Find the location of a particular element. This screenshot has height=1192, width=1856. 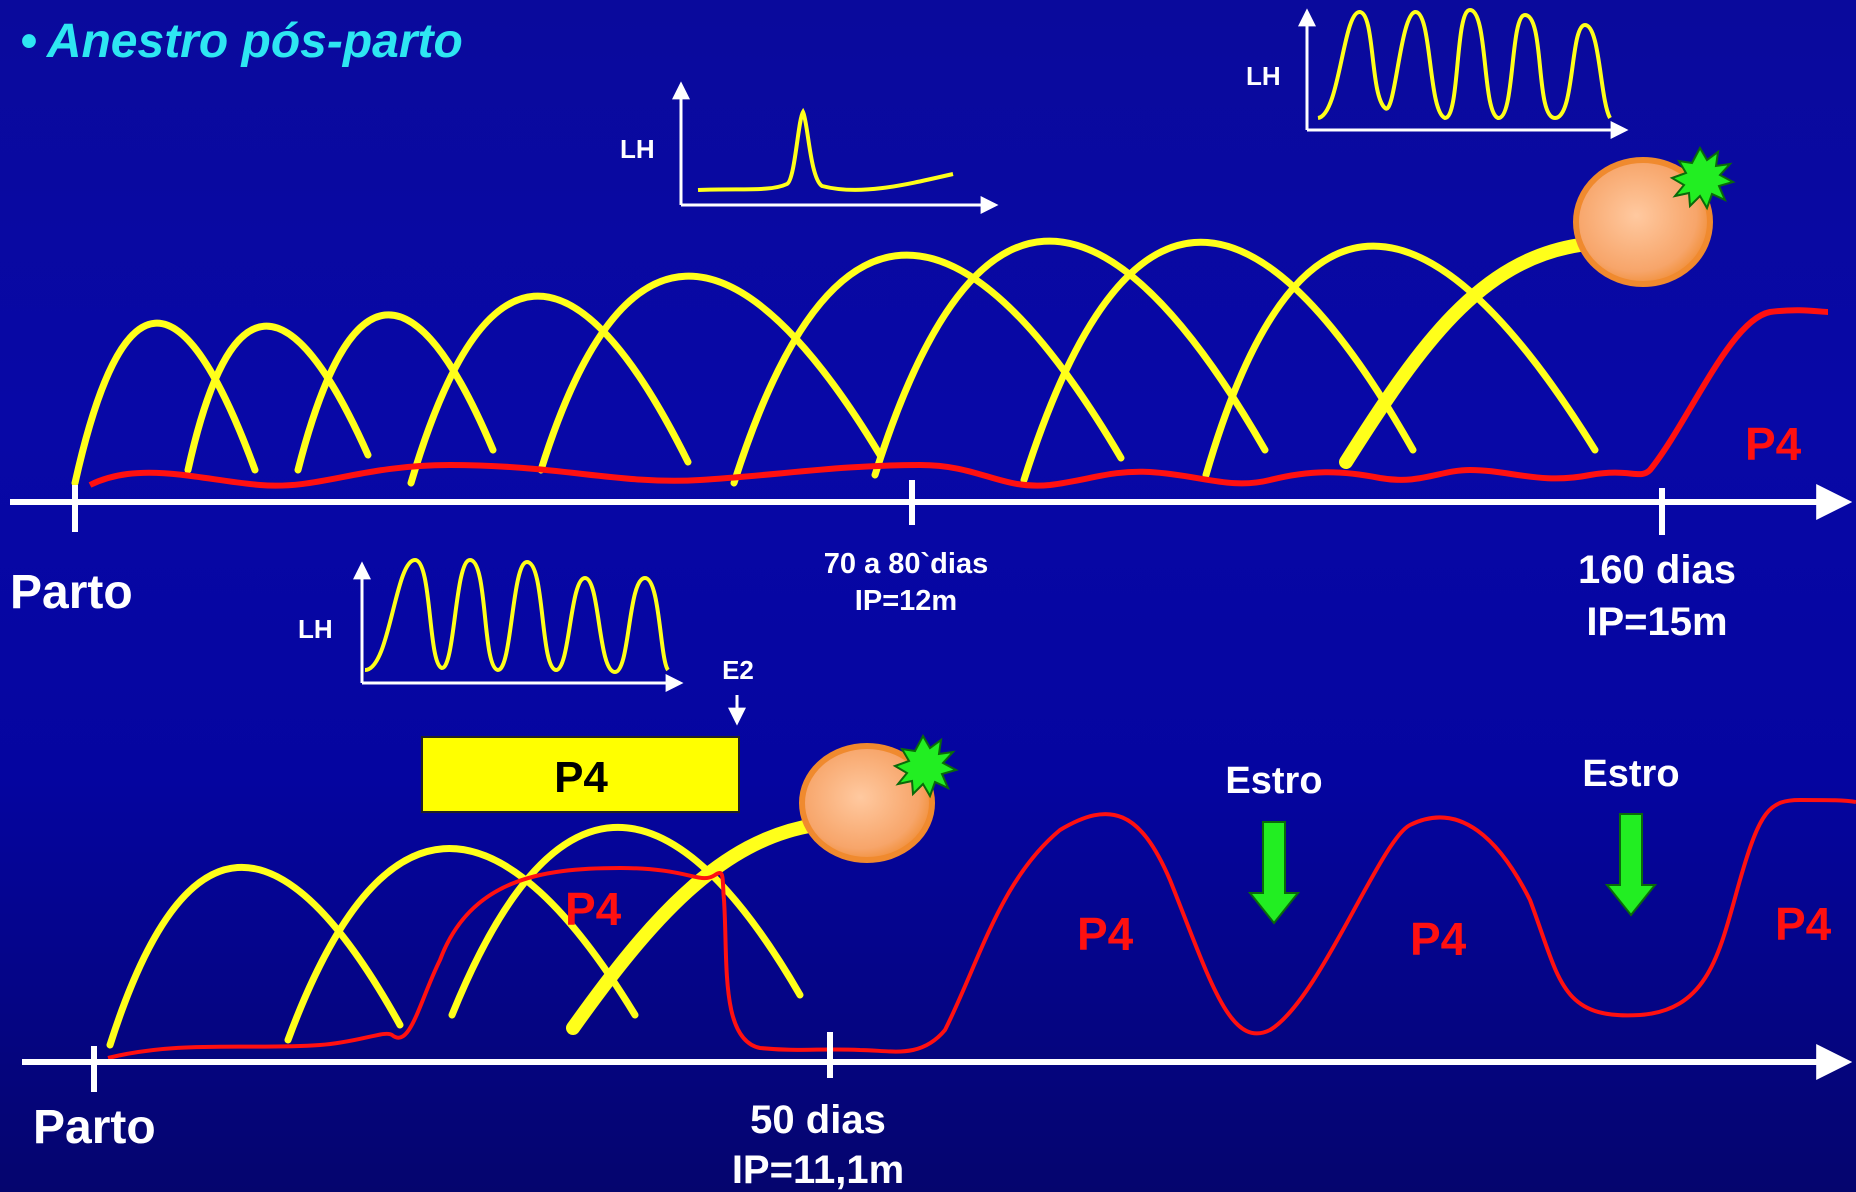

lh-pulses-curve-top is located at coordinates (1464, 64).